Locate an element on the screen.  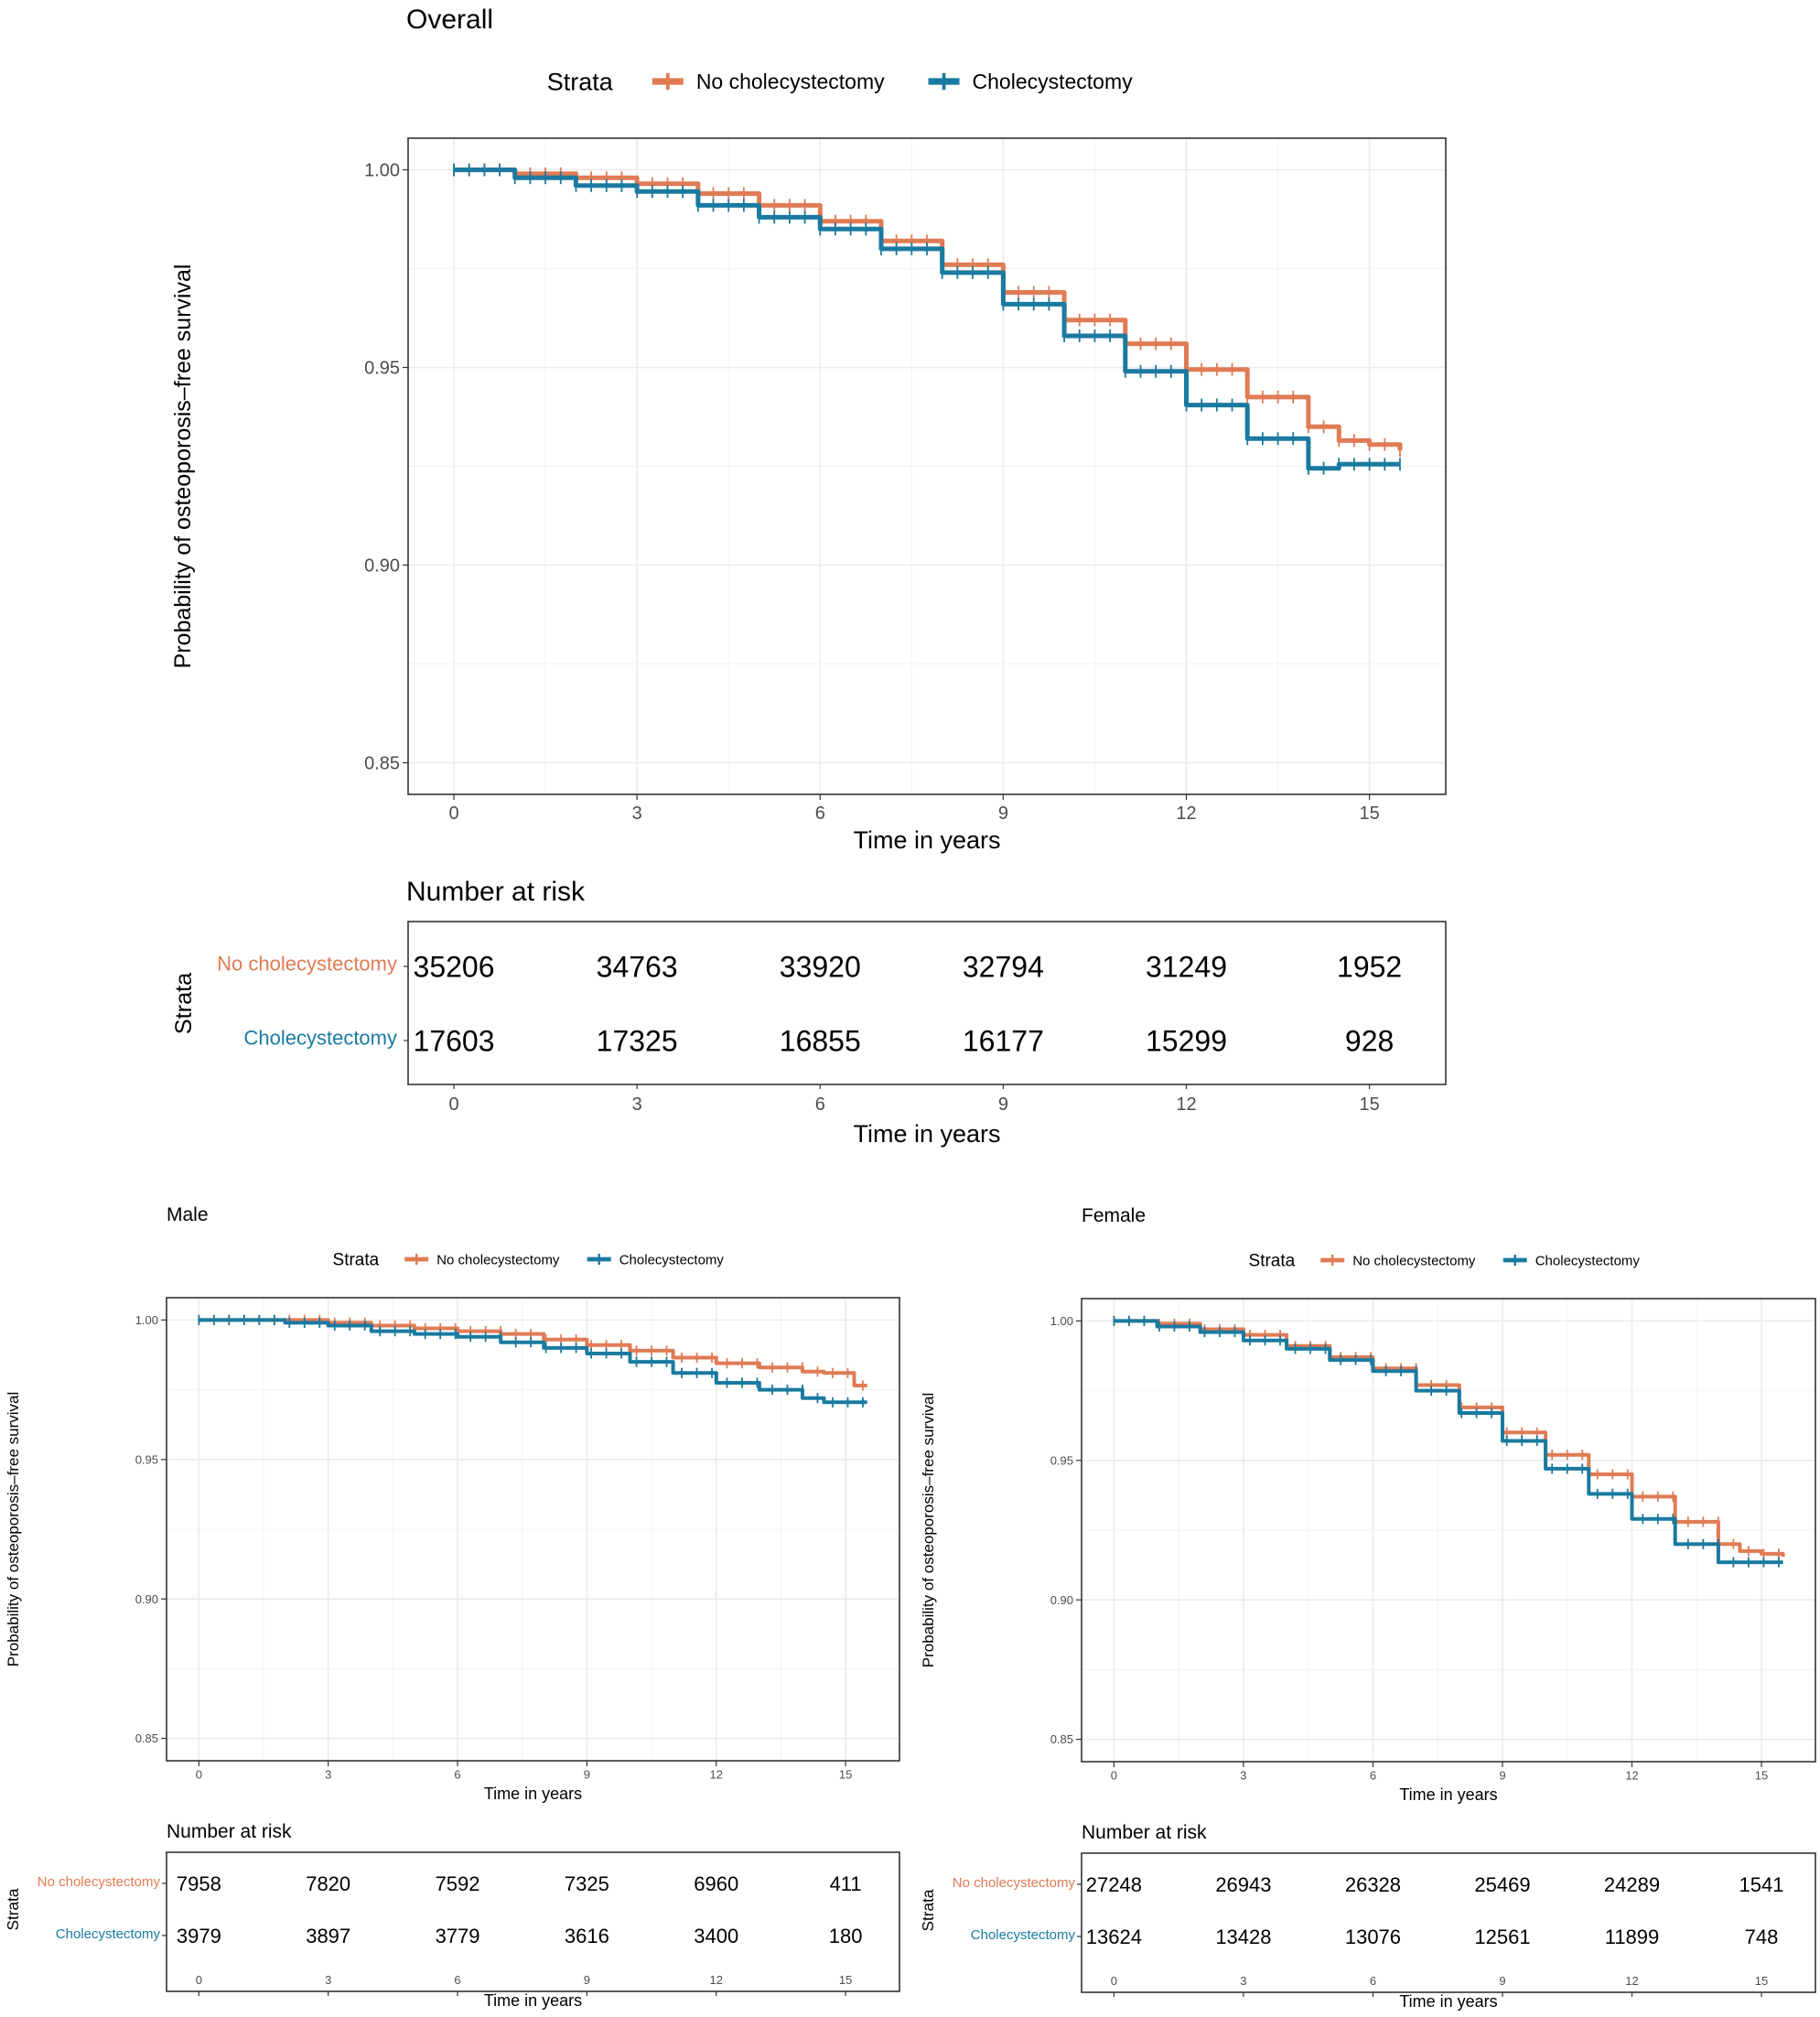
risk-value: 3400 is located at coordinates (716, 1936).